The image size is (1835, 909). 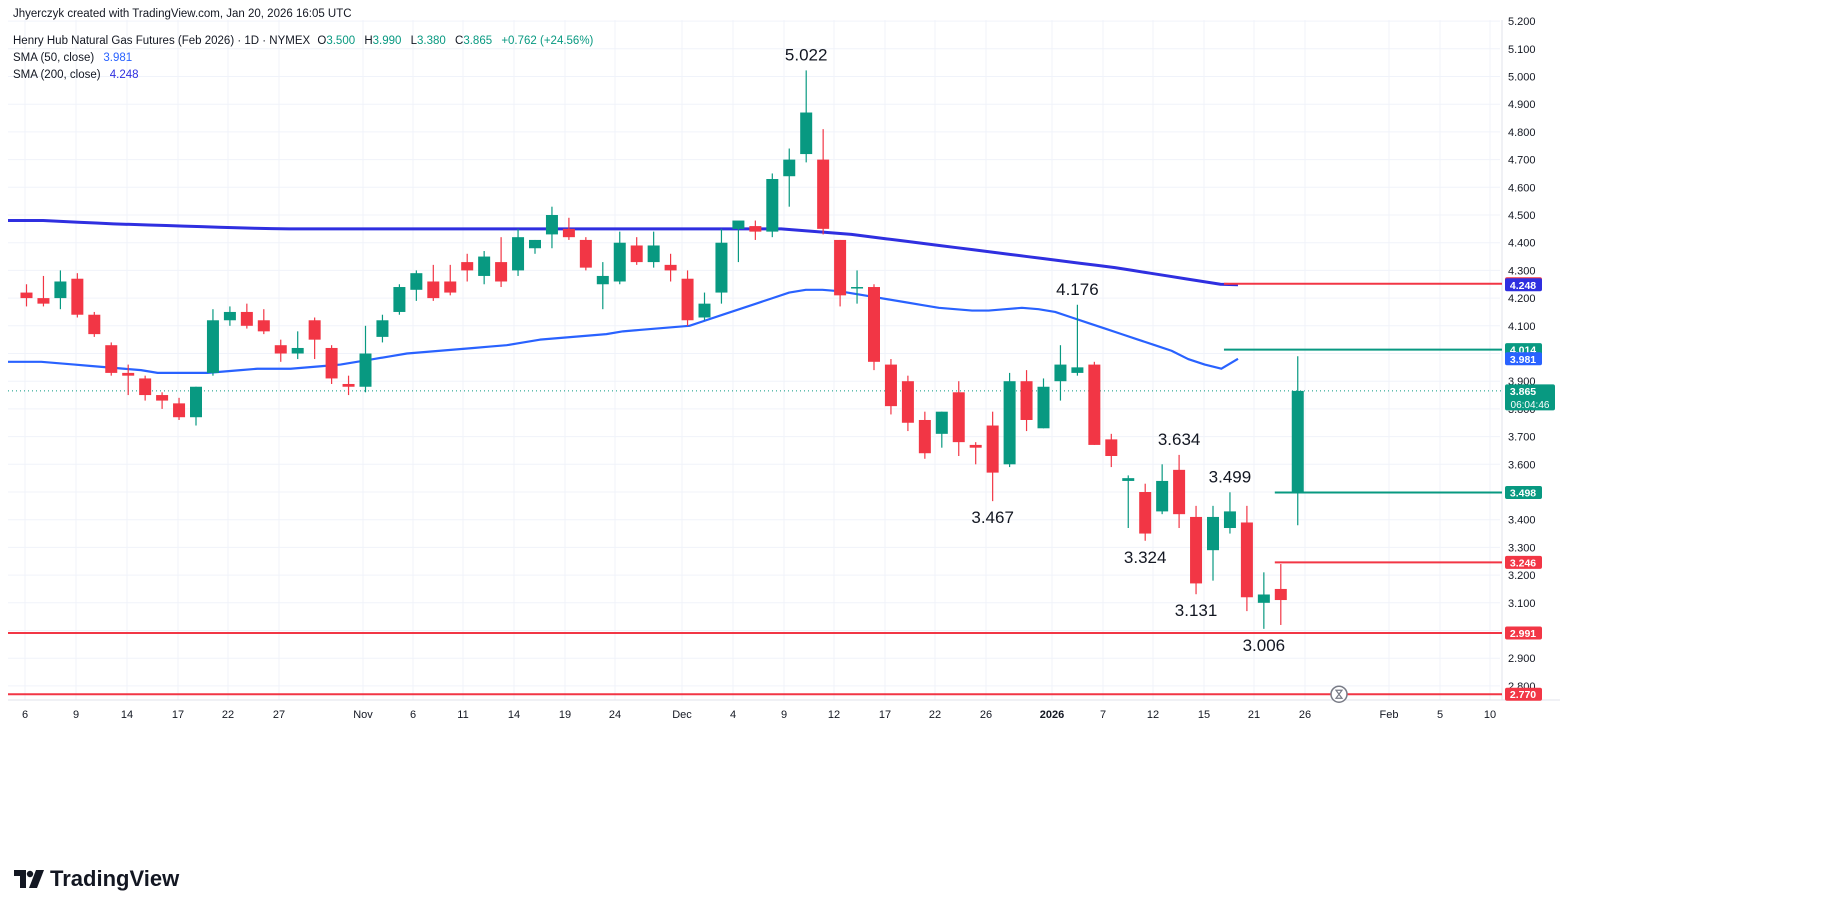 I want to click on tradingview-brand: TradingView, so click(x=96, y=879).